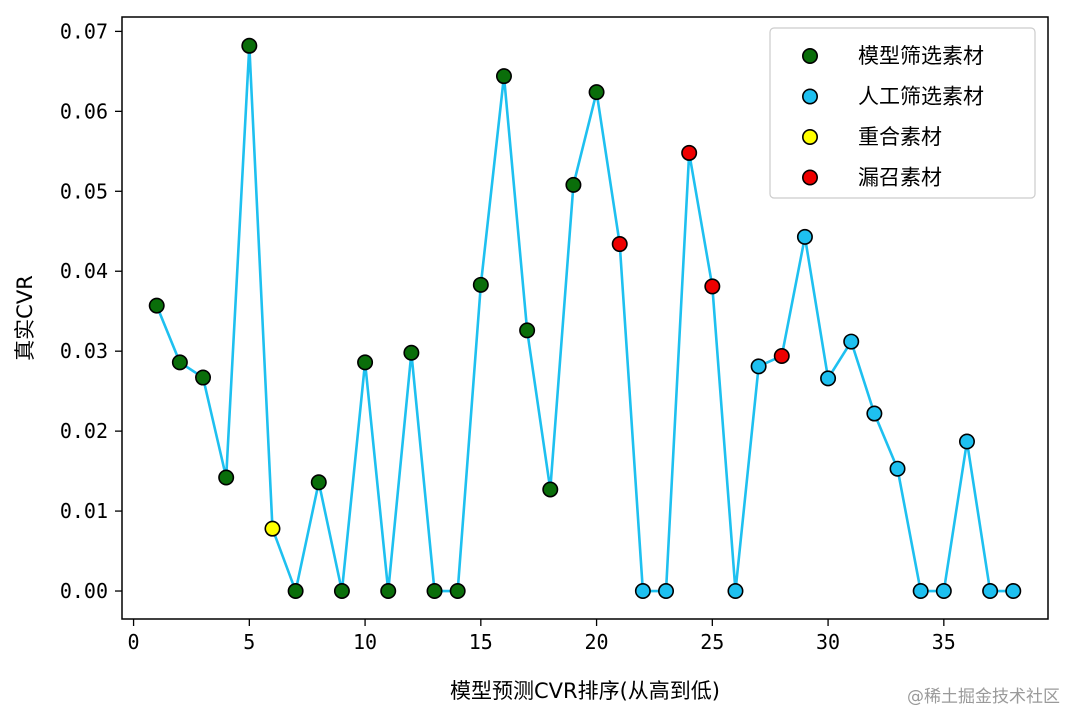 This screenshot has width=1080, height=721. Describe the element at coordinates (900, 137) in the screenshot. I see `legend-label: 重合素材` at that location.